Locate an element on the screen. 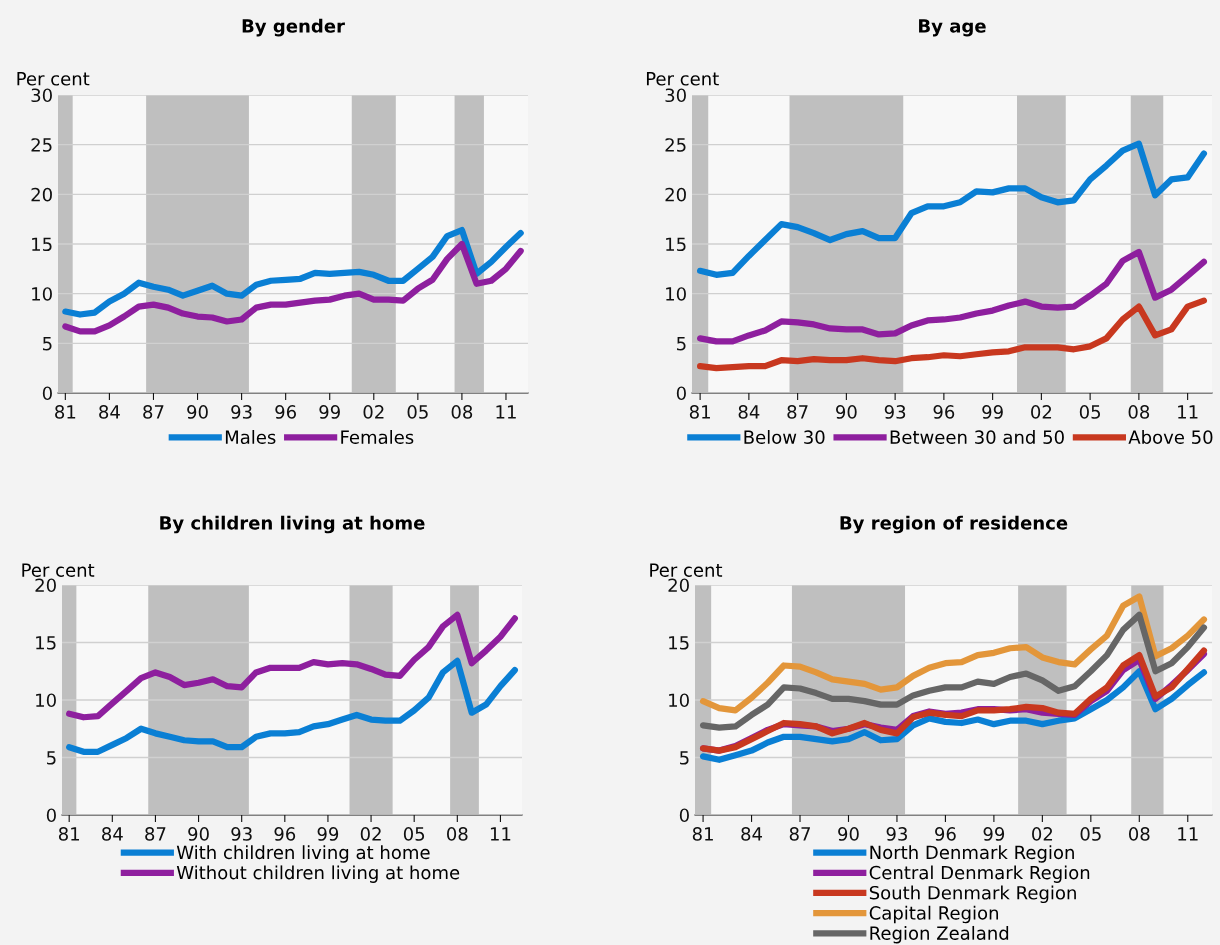 This screenshot has height=945, width=1220. legend-label: Females is located at coordinates (377, 437).